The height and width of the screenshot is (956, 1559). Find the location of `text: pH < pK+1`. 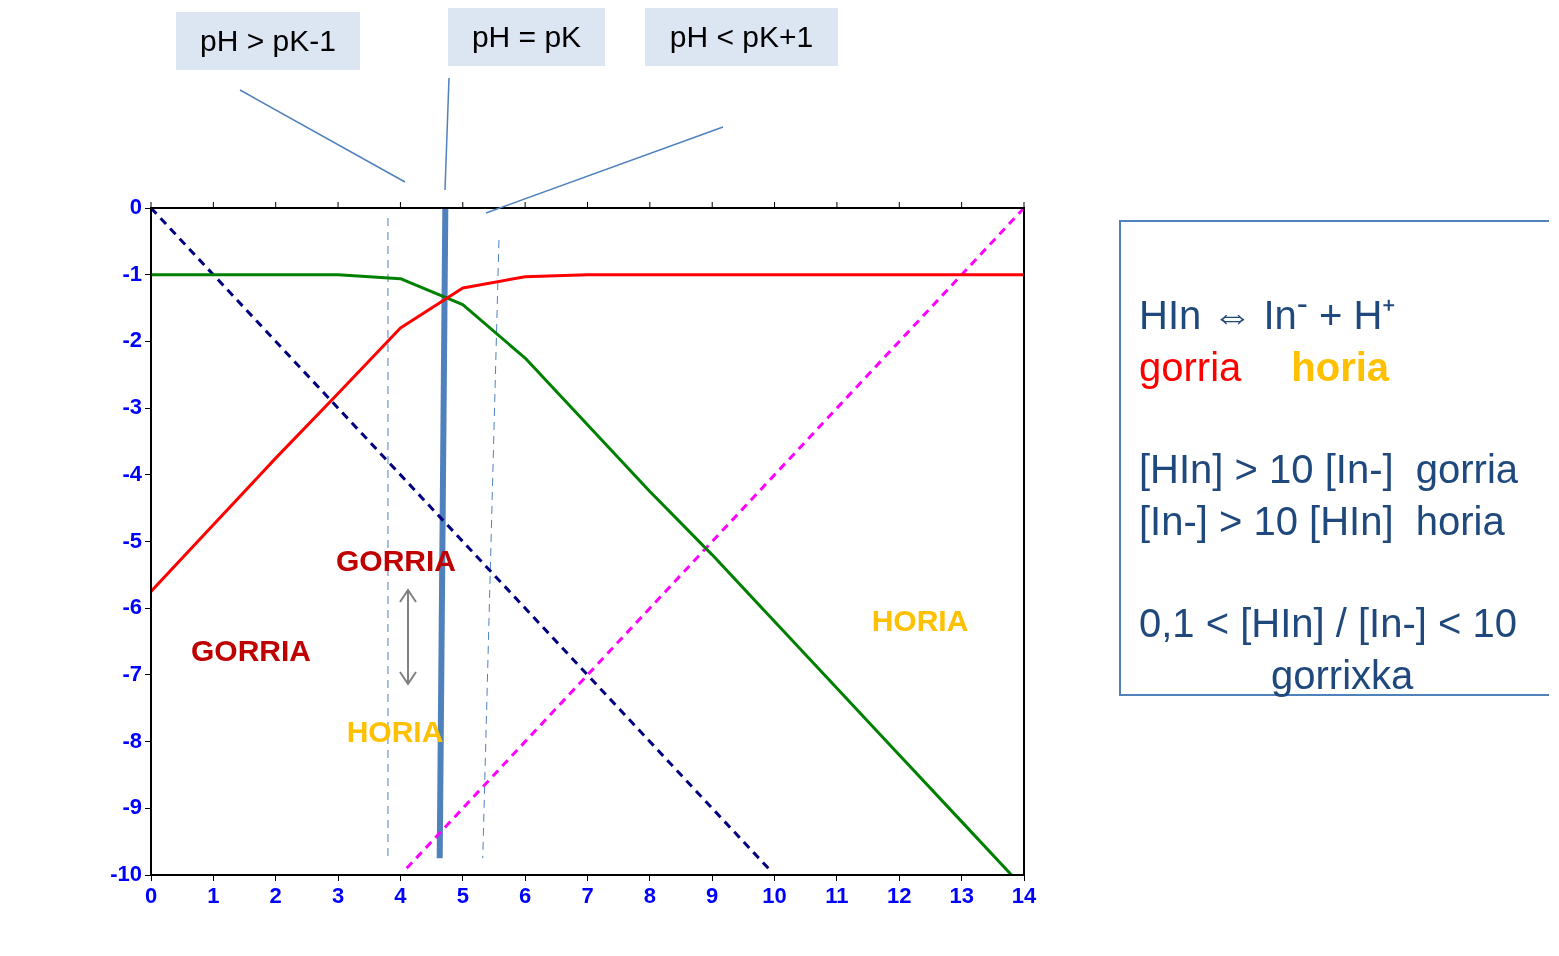

text: pH < pK+1 is located at coordinates (741, 37).